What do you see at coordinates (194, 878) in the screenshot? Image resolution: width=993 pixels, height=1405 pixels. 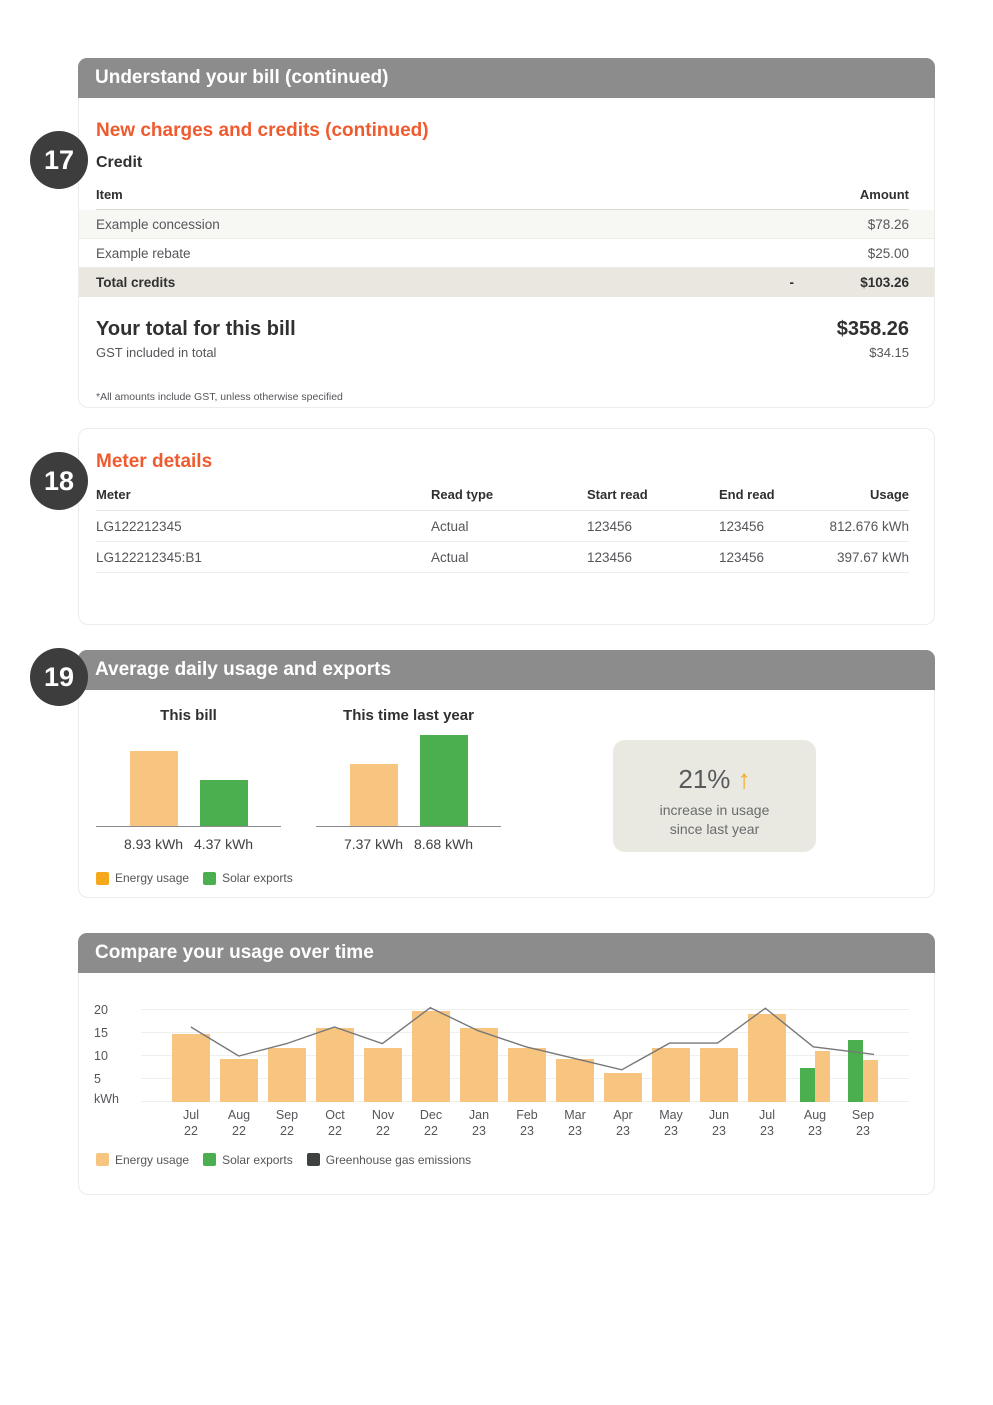 I see `chart-legend: Energy usage Solar exports` at bounding box center [194, 878].